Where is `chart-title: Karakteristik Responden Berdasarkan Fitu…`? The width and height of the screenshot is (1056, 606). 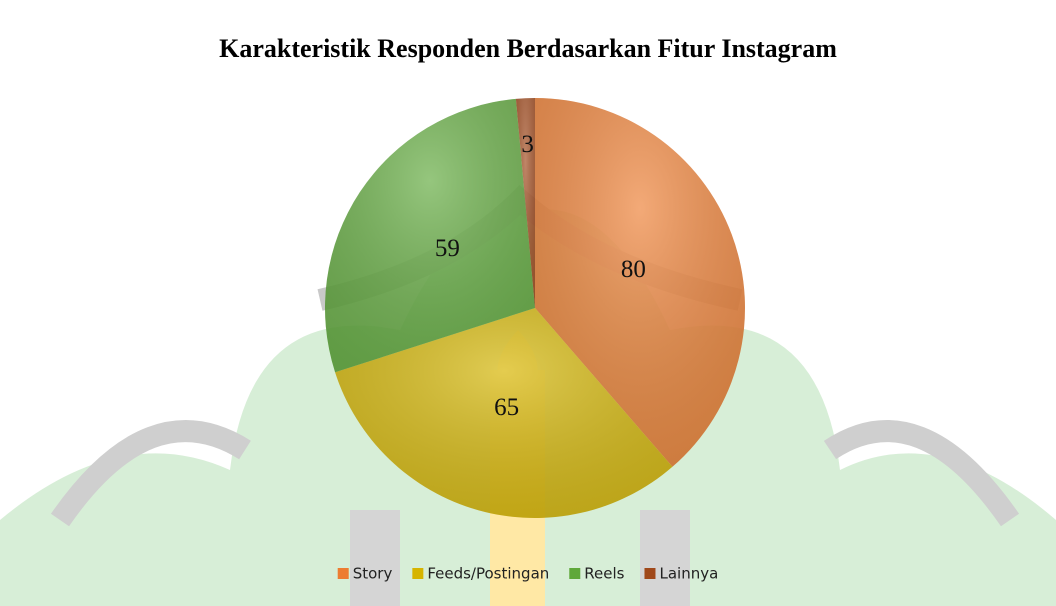
chart-title: Karakteristik Responden Berdasarkan Fitu… is located at coordinates (528, 48).